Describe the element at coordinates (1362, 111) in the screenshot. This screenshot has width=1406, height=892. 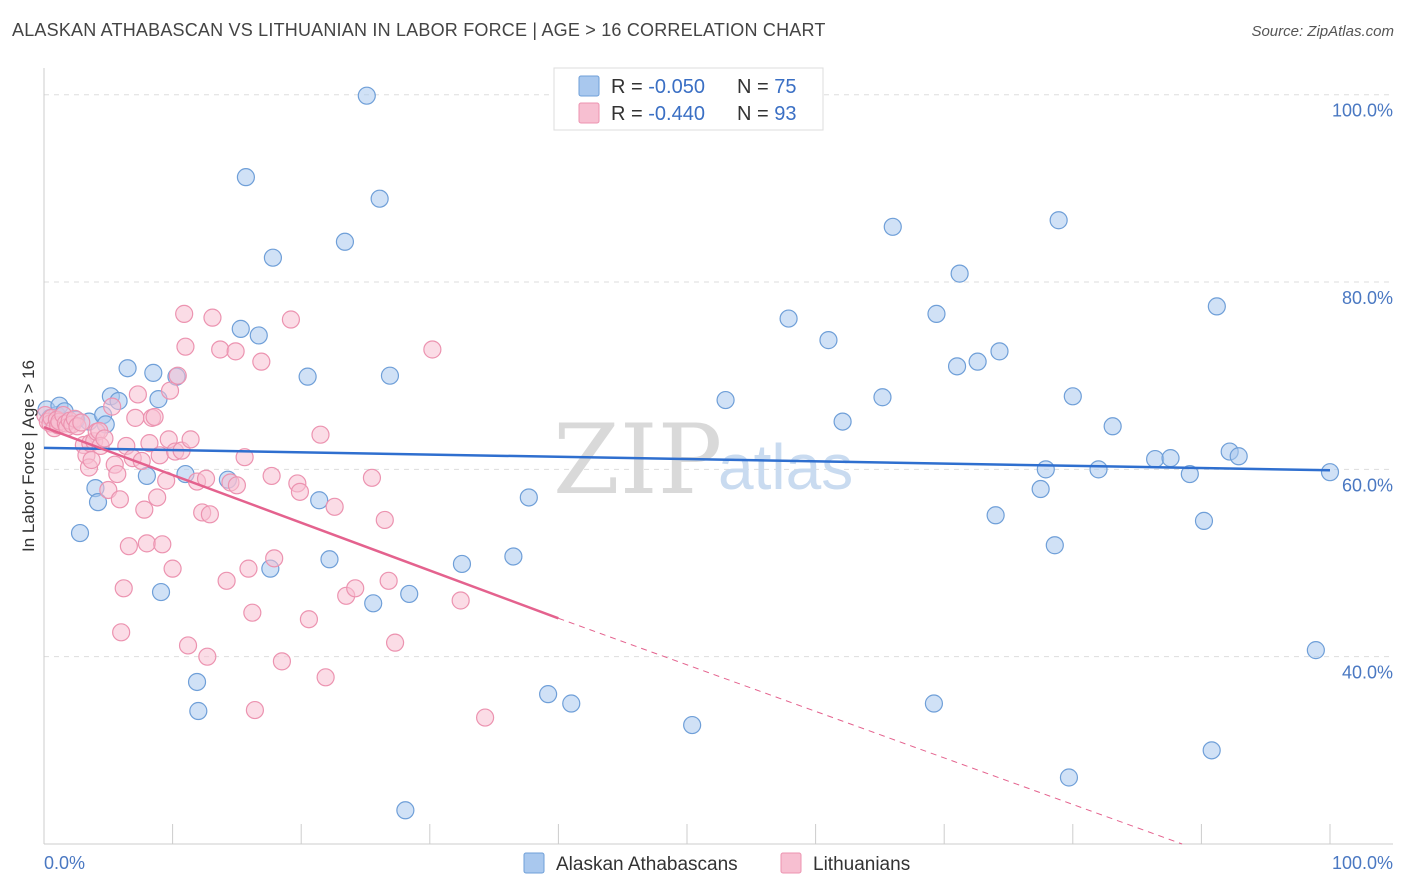
I see `y-tick-label-3: 100.0%` at that location.